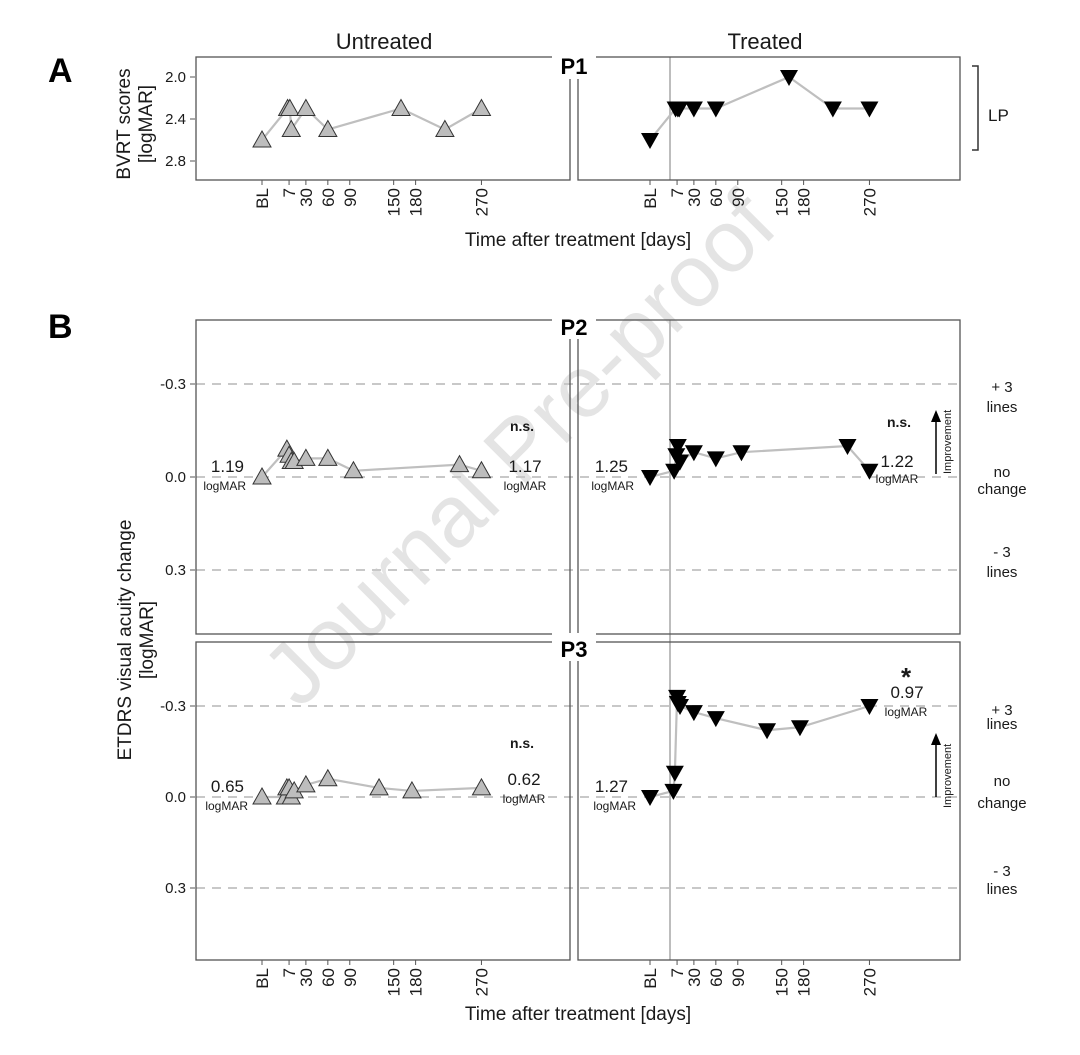 The image size is (1080, 1055). I want to click on frame-p2-treated, so click(769, 477).